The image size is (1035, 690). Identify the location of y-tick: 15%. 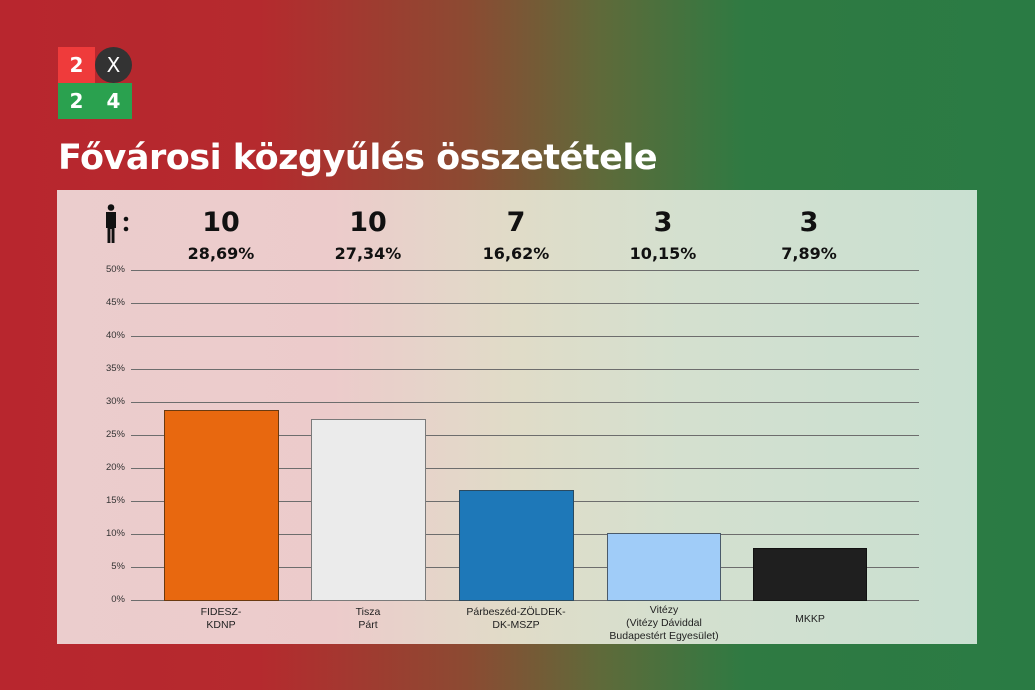
(115, 500).